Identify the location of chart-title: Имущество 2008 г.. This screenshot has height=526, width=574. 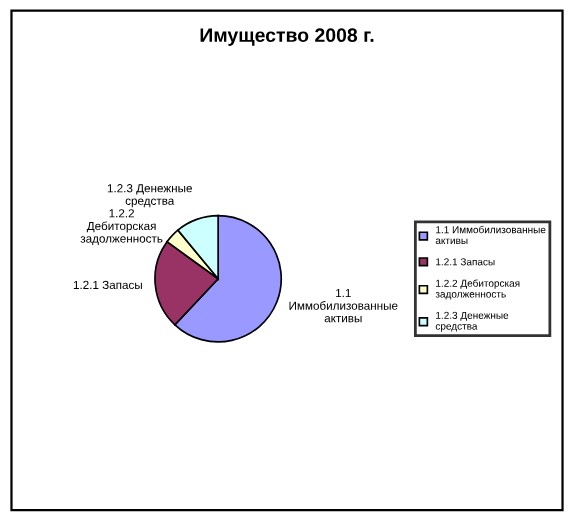
(287, 37).